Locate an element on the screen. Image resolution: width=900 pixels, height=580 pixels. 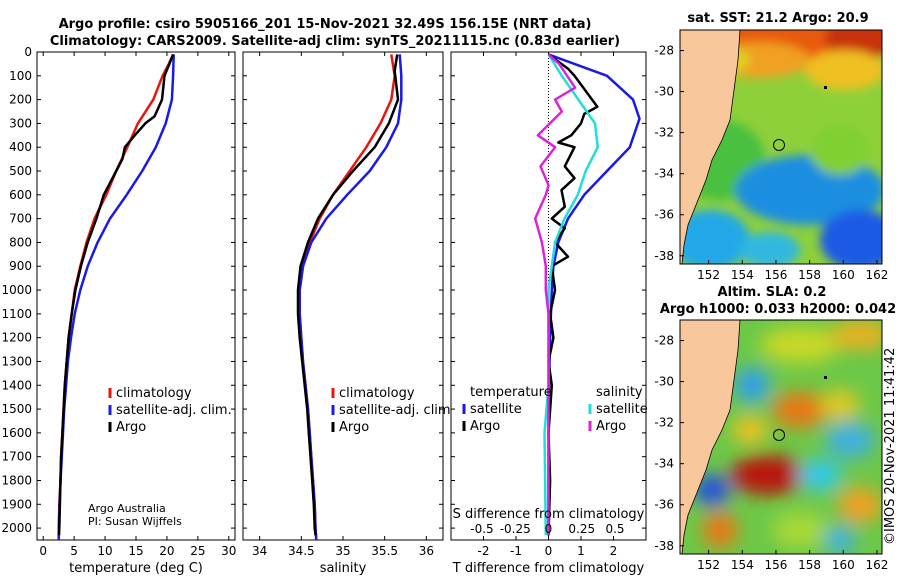
sla-map-title-1: Altim. SLA: 0.2 is located at coordinates (772, 292).